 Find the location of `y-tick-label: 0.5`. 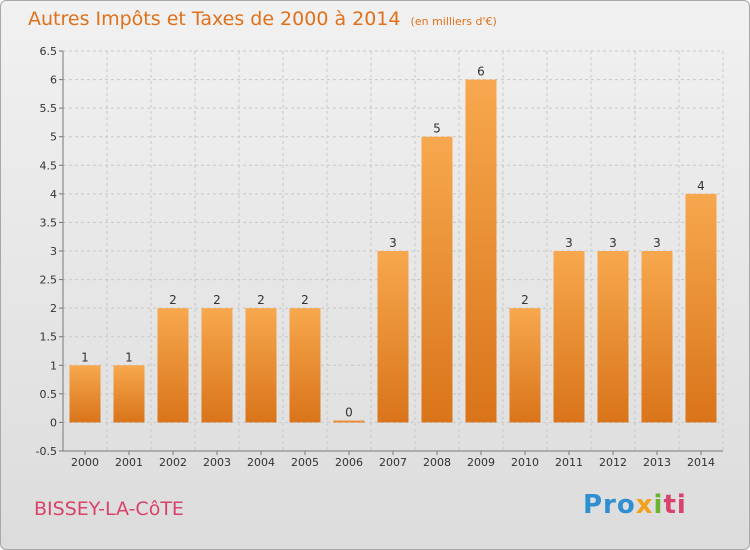

y-tick-label: 0.5 is located at coordinates (49, 394).